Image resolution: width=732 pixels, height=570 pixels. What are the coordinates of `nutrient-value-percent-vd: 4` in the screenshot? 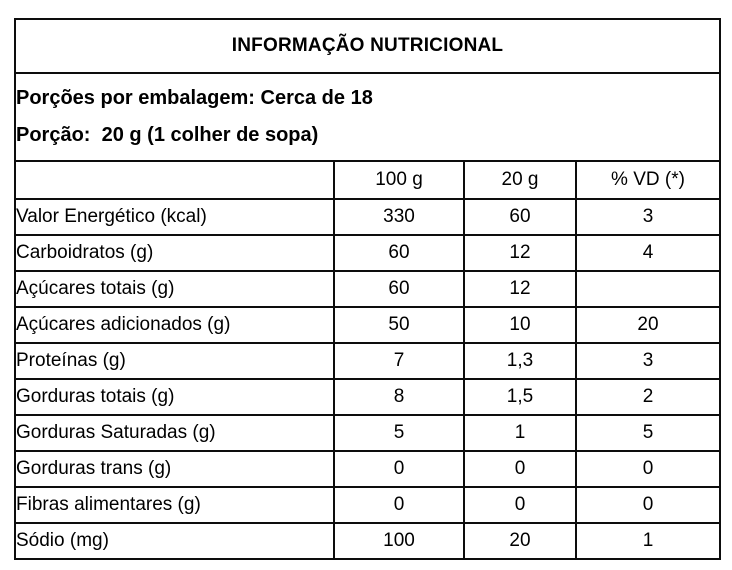 It's located at (648, 253).